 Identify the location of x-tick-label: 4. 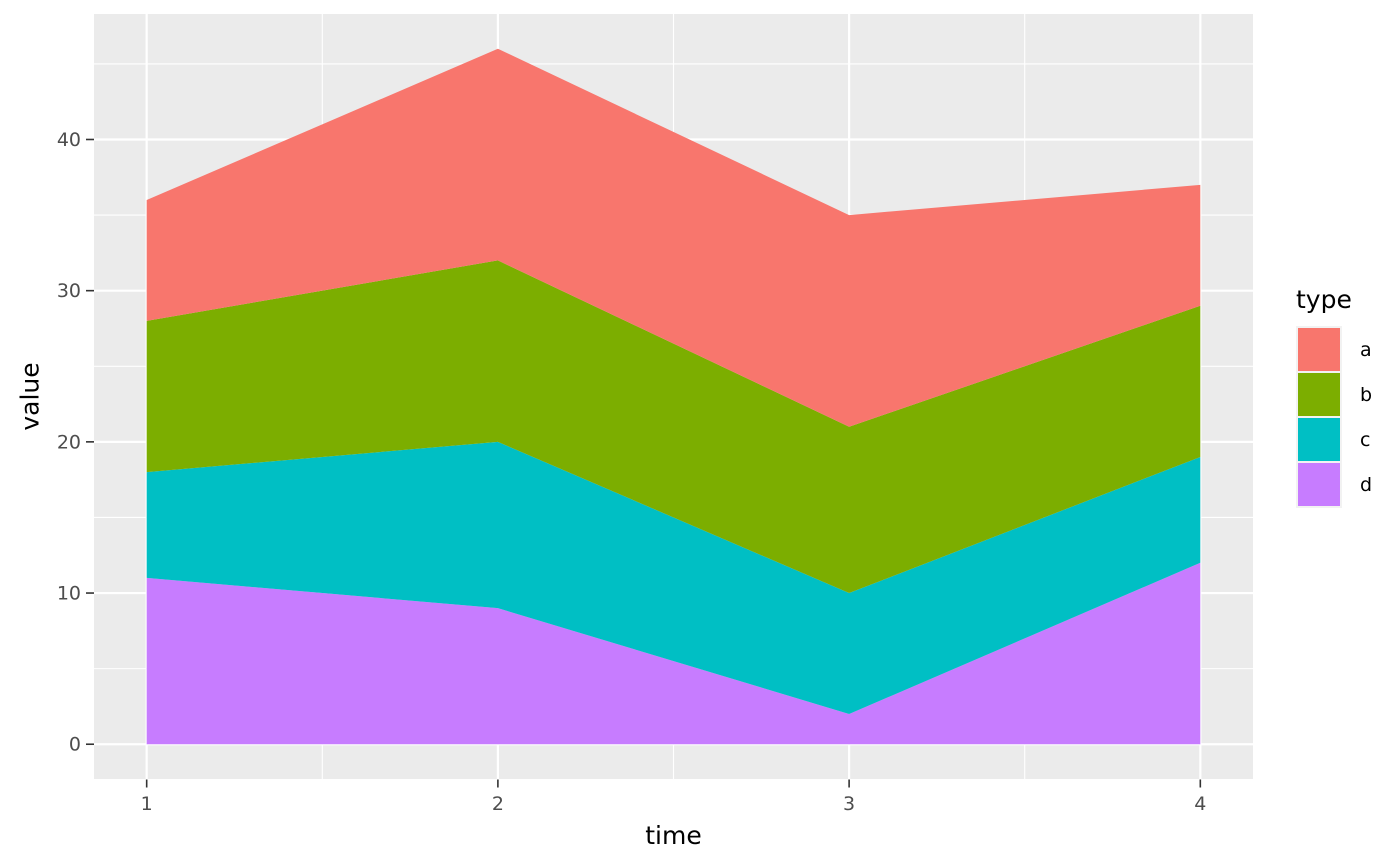
(1200, 804).